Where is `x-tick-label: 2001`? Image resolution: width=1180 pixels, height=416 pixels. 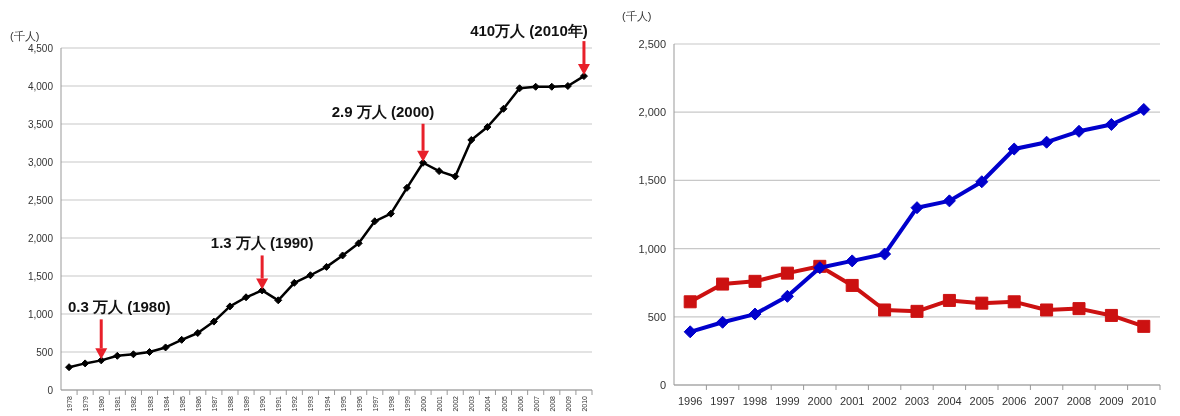 x-tick-label: 2001 is located at coordinates (852, 401).